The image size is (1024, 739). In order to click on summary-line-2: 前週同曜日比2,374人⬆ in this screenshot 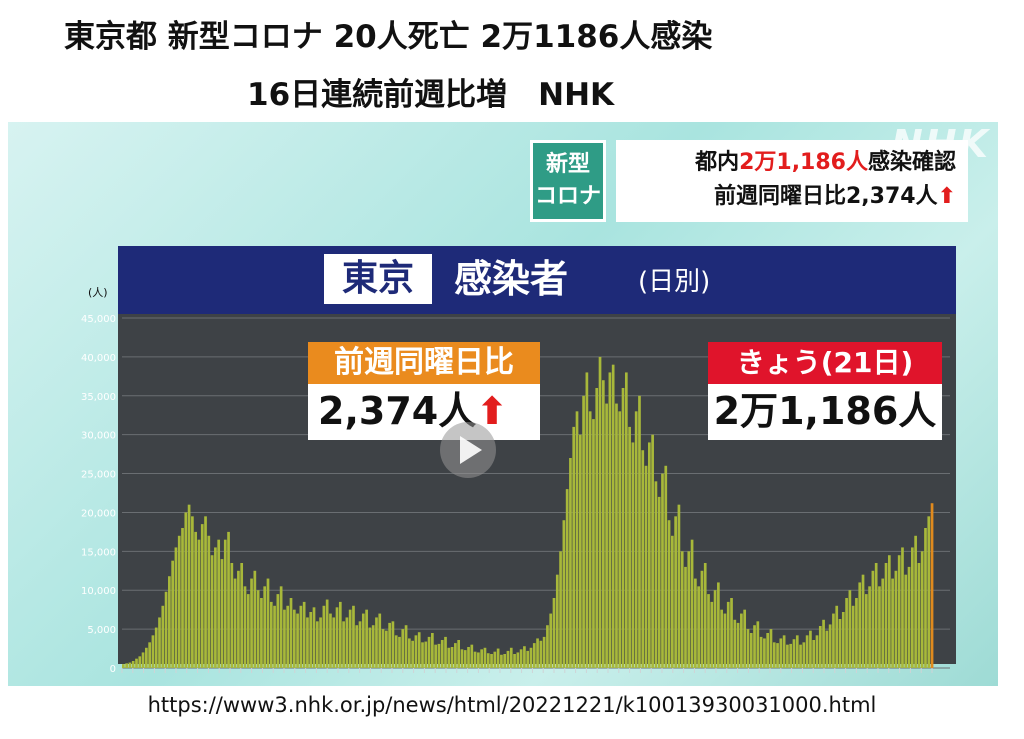, I will do `click(792, 197)`.